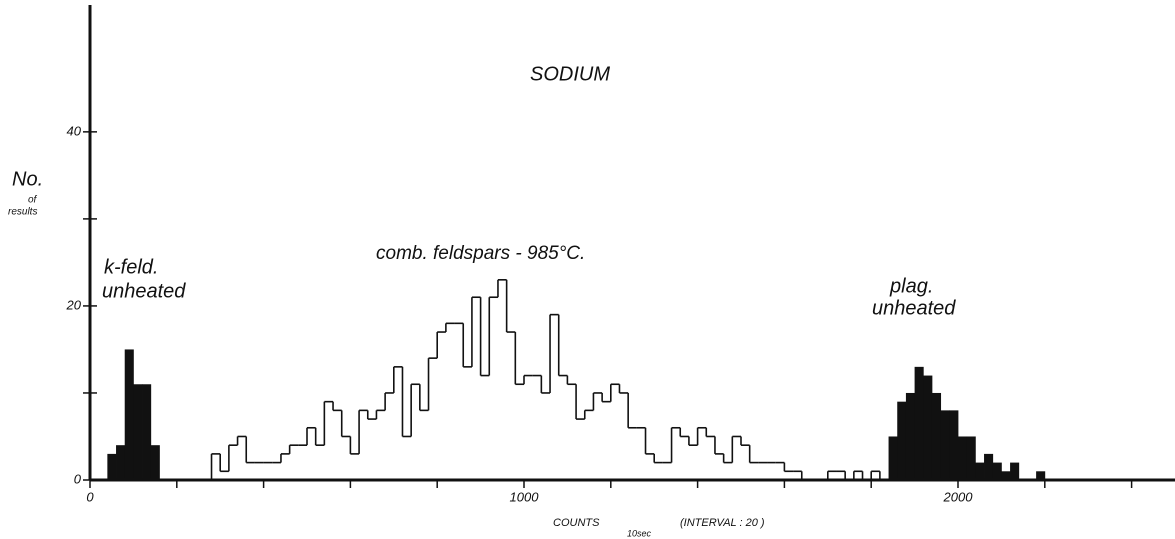 Image resolution: width=1175 pixels, height=539 pixels. Describe the element at coordinates (74, 130) in the screenshot. I see `y-tick-label: 40` at that location.